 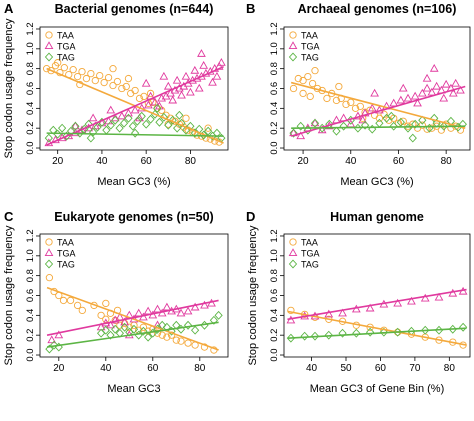 I want to click on panel-letter-b: B, so click(x=250, y=8).